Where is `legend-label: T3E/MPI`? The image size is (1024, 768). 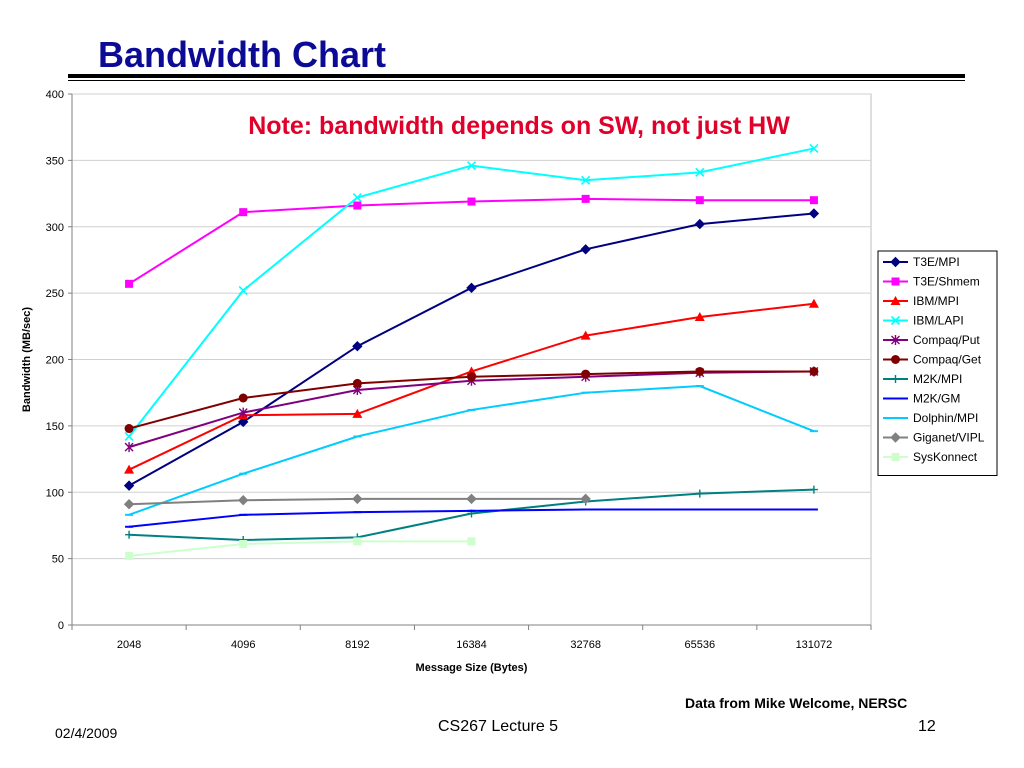
legend-label: T3E/MPI is located at coordinates (936, 262).